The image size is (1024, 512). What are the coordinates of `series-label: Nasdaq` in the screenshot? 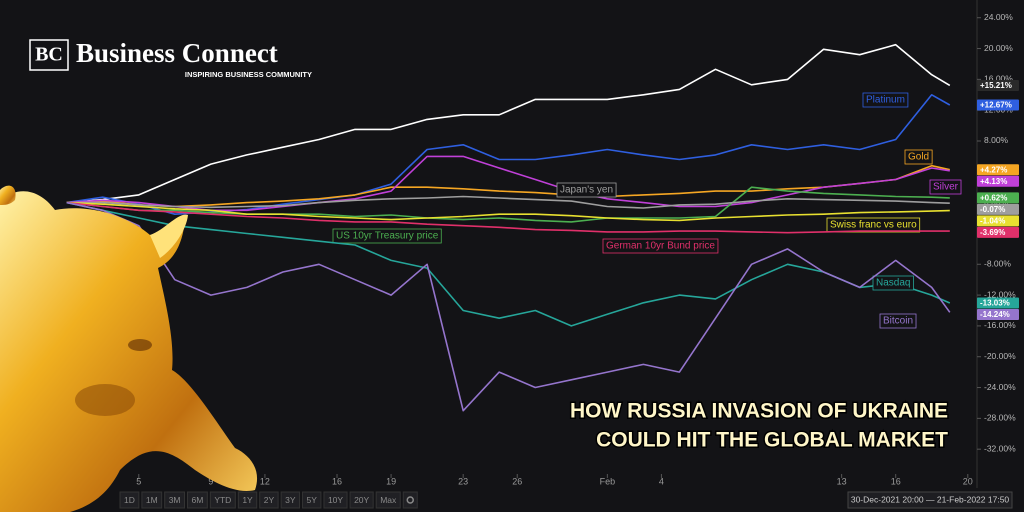 It's located at (893, 283).